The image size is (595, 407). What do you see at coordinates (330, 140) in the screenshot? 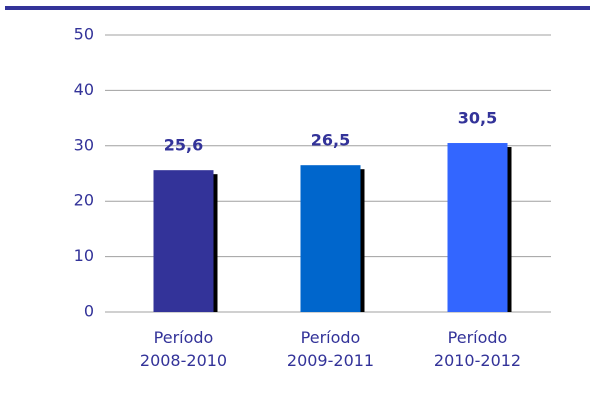
I see `value-label: 26,5` at bounding box center [330, 140].